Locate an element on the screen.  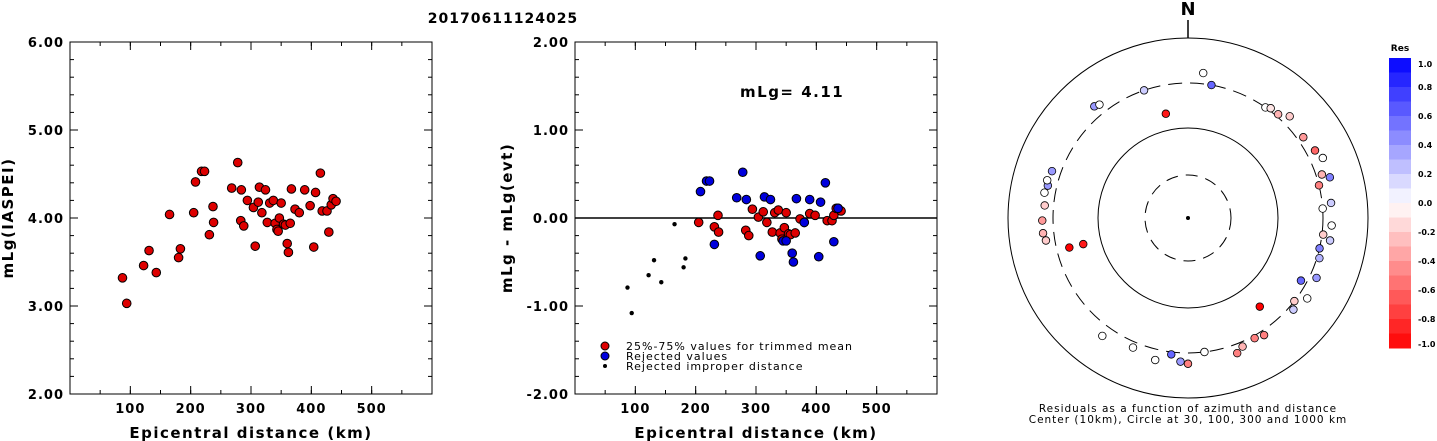
x-tick-label: 200 is located at coordinates (696, 409).